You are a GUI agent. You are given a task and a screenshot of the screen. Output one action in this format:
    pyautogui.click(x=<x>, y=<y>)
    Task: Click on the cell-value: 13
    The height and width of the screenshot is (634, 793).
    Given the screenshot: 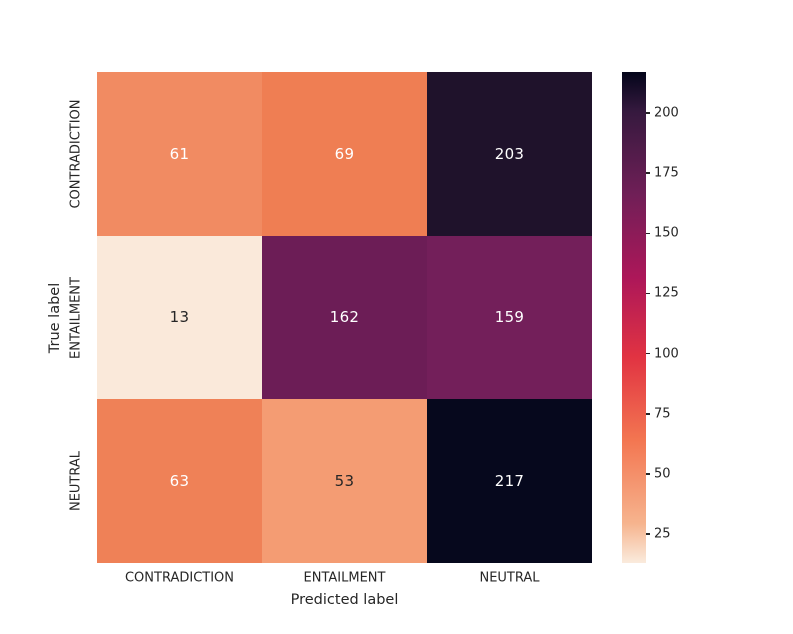 What is the action you would take?
    pyautogui.click(x=179, y=317)
    